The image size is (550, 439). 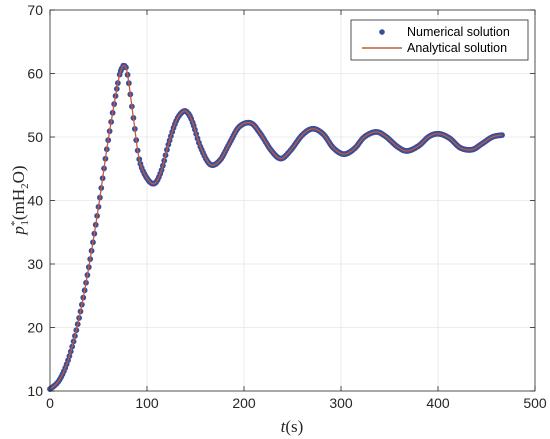 What do you see at coordinates (457, 48) in the screenshot?
I see `legend-label-analytical: Analytical solution` at bounding box center [457, 48].